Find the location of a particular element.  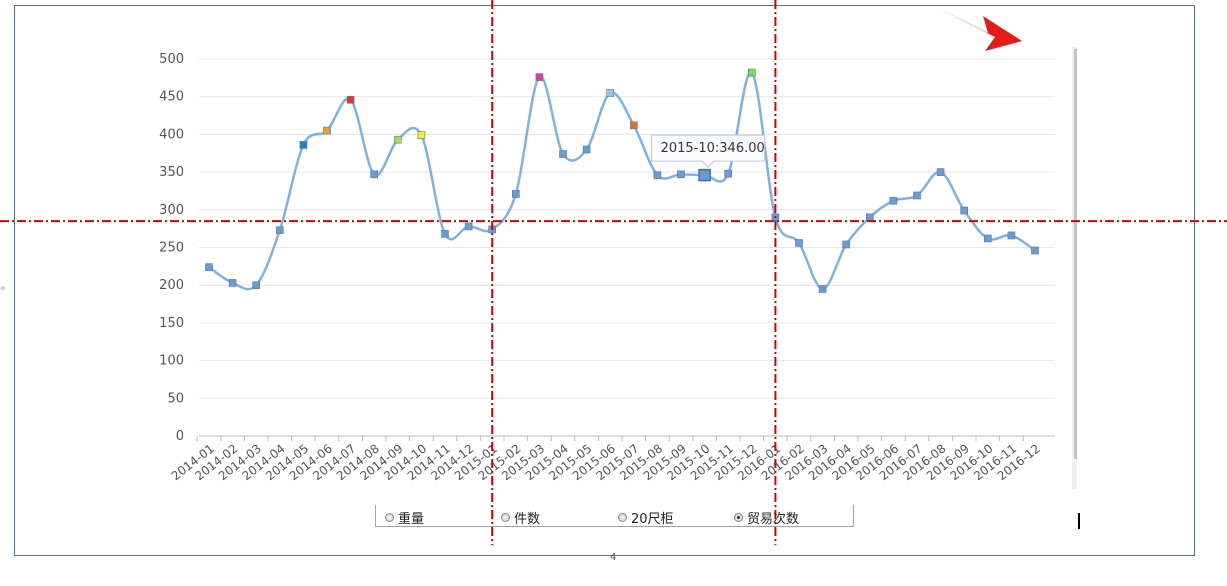

y-tick-label: 250 is located at coordinates (171, 248).